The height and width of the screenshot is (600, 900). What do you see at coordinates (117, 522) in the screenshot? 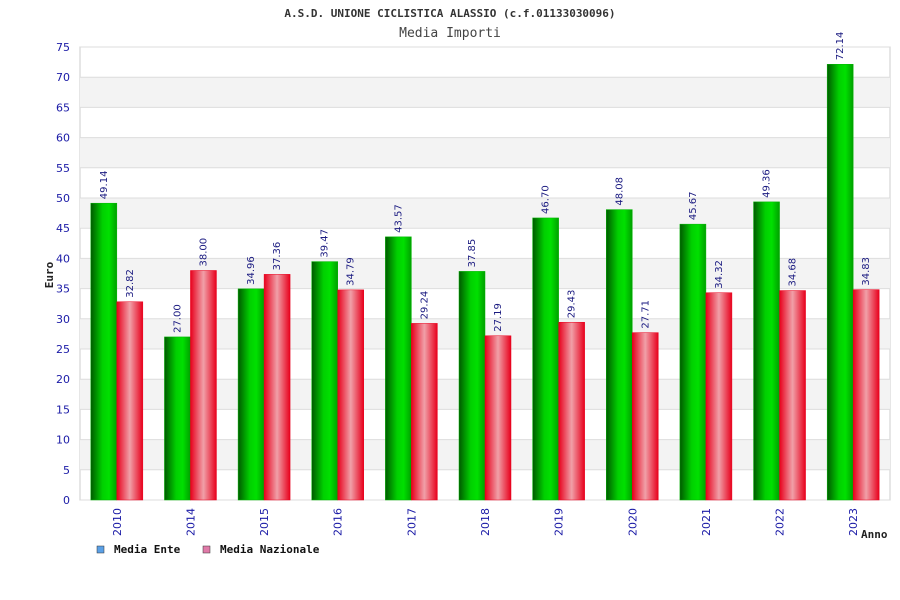
I see `x-tick-label: 2010` at bounding box center [117, 522].